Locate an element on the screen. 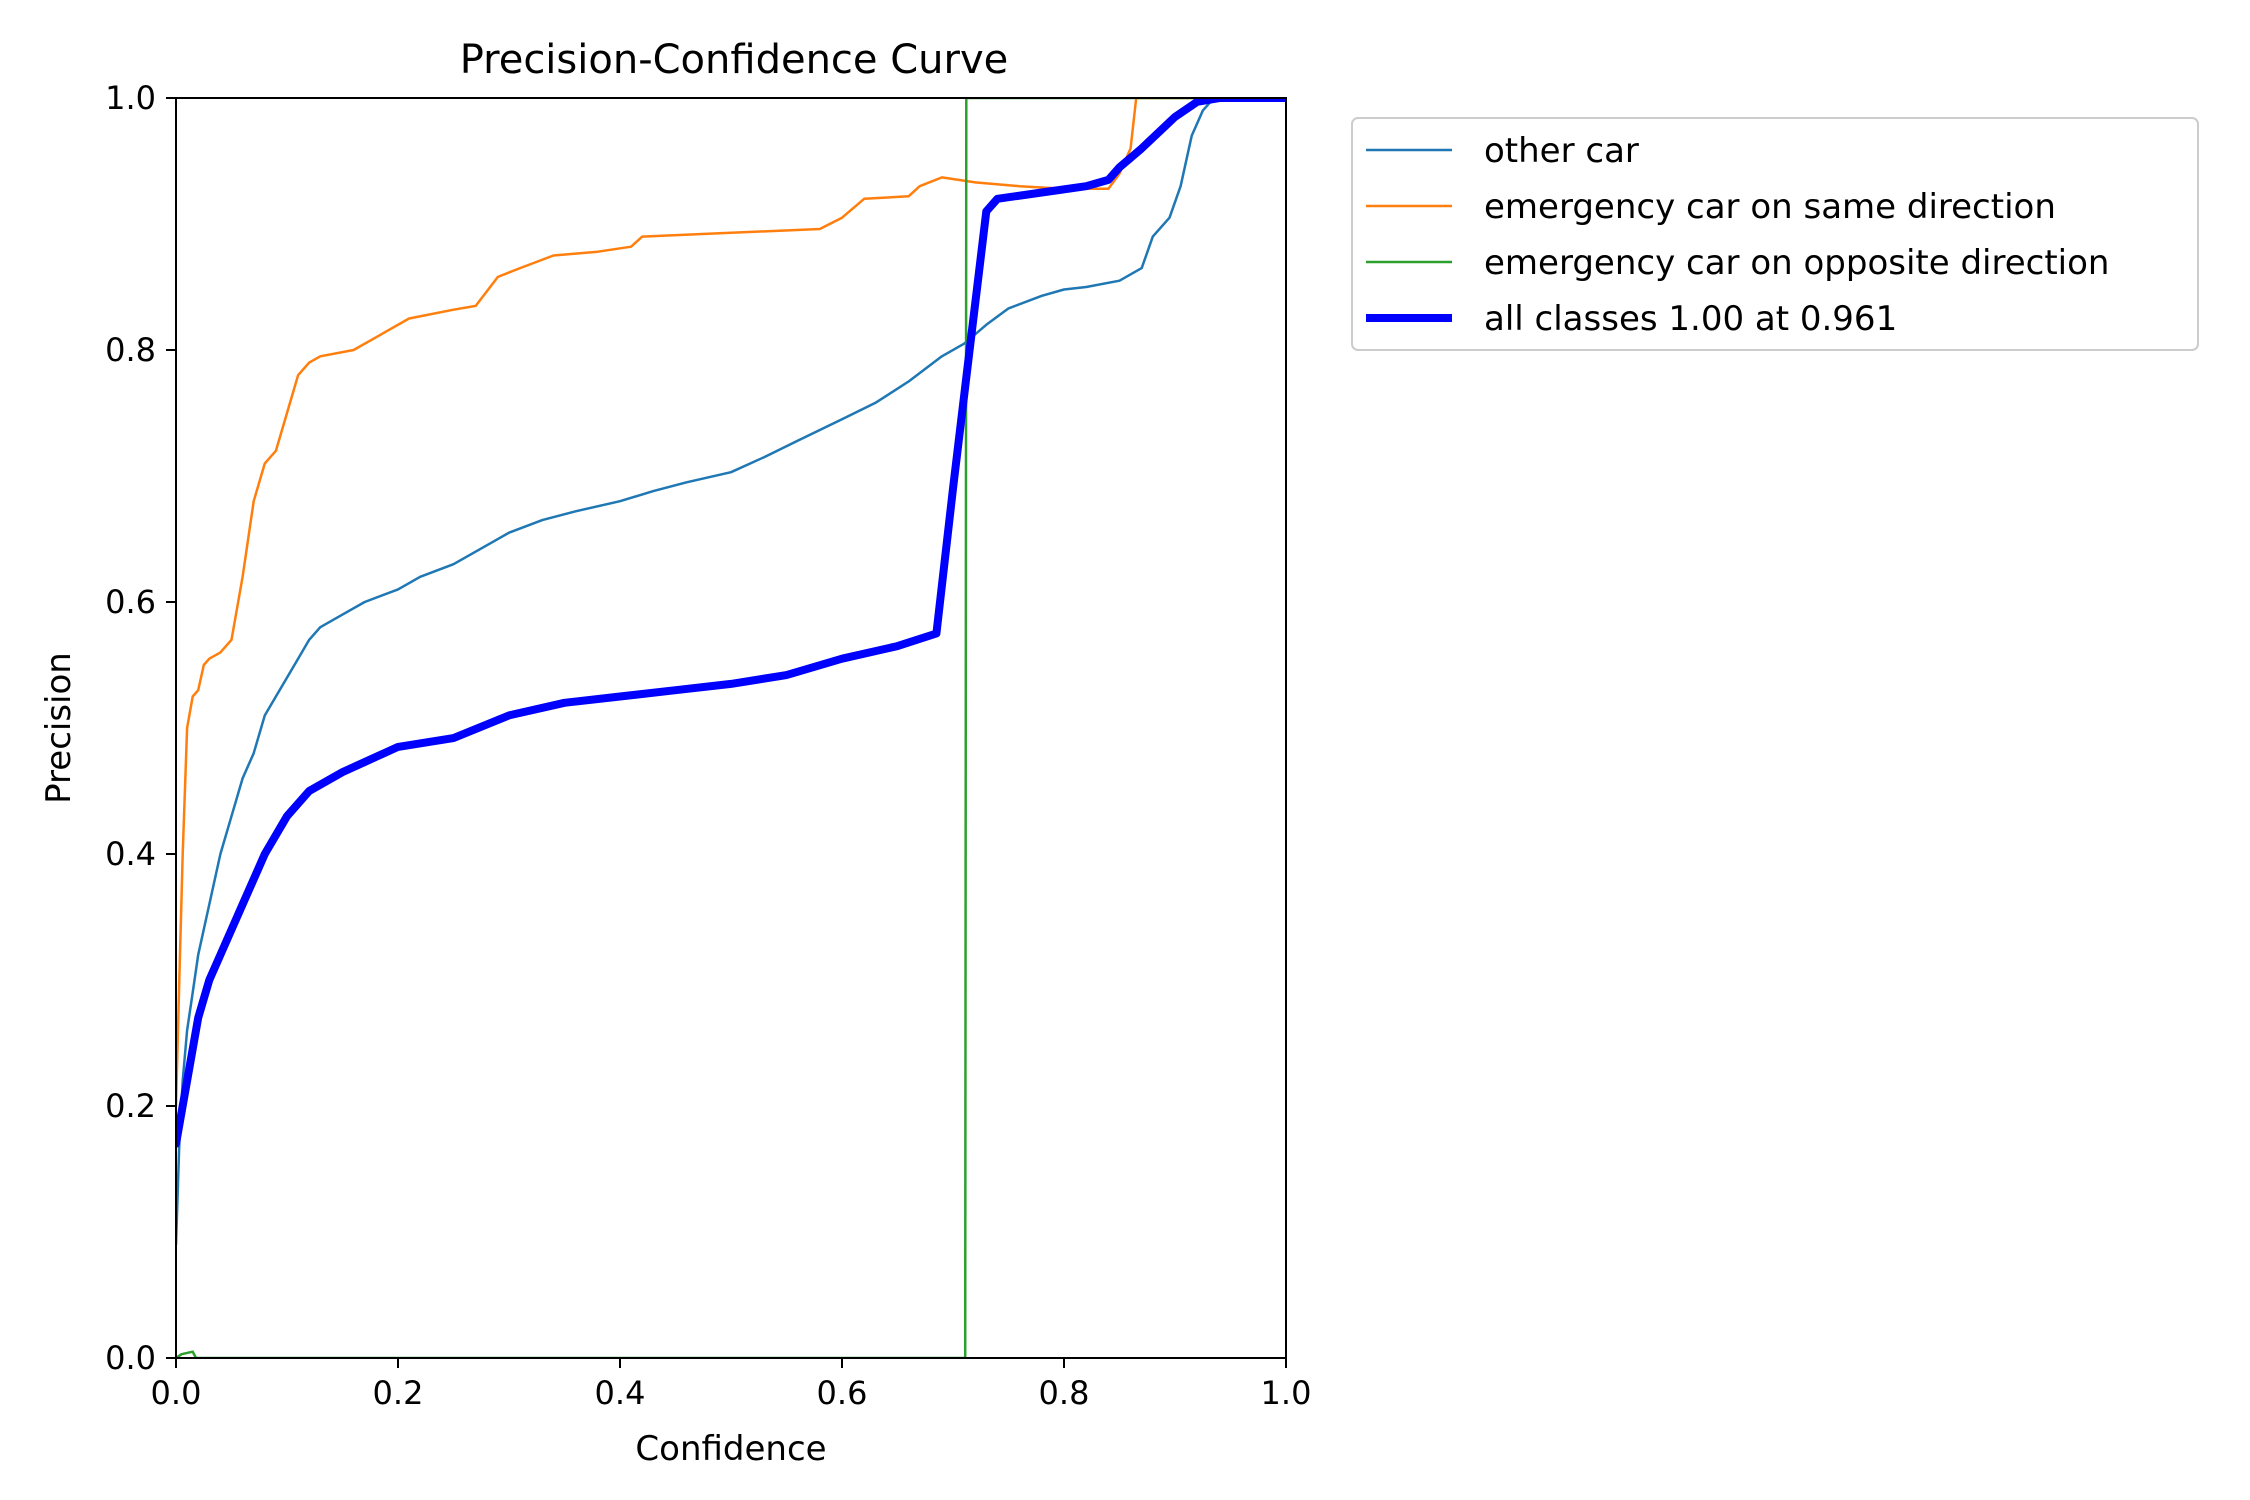 The width and height of the screenshot is (2250, 1500). legend-label-emergency-car-on-same-direction: emergency car on same direction is located at coordinates (1770, 207).